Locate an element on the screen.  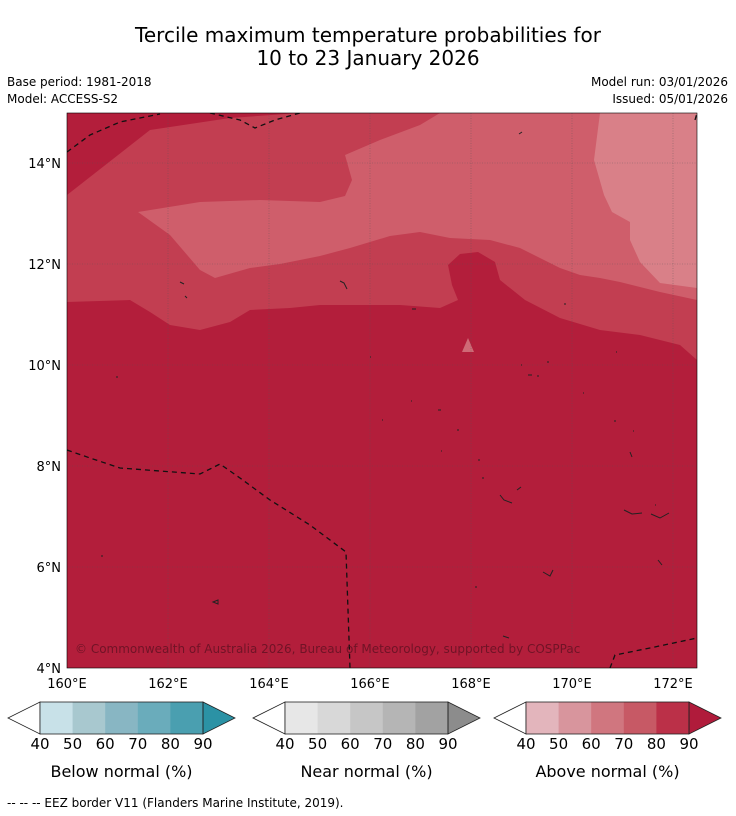
lon-label: 166°E is located at coordinates (370, 684).